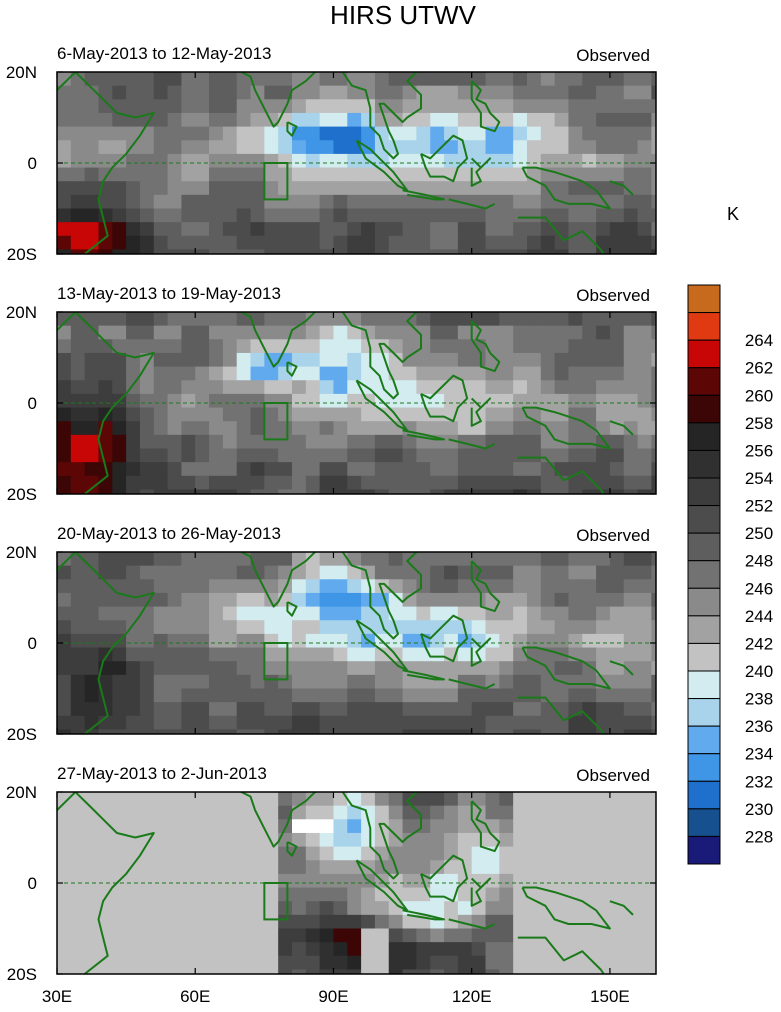 This screenshot has width=781, height=1012. Describe the element at coordinates (21, 72) in the screenshot. I see `y-tick-label: 20N` at that location.